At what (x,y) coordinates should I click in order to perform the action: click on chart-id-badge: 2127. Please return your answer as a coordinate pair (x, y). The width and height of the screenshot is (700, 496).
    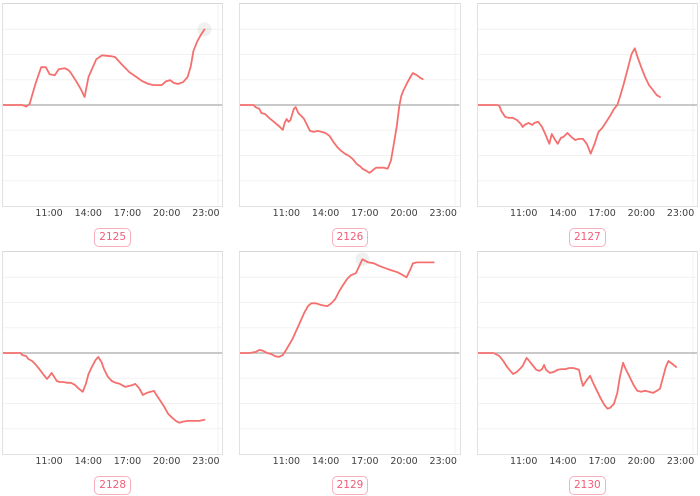
    Looking at the image, I should click on (587, 237).